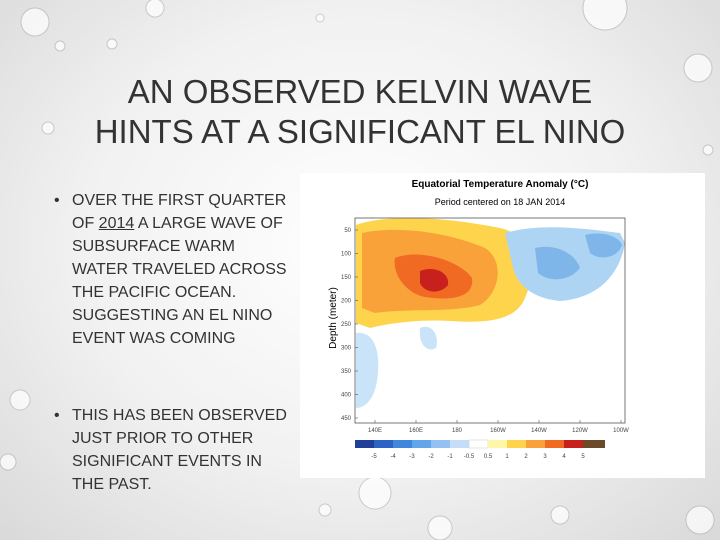  Describe the element at coordinates (360, 131) in the screenshot. I see `title-line: HINTS AT A SIGNIFICANT EL NINO` at that location.